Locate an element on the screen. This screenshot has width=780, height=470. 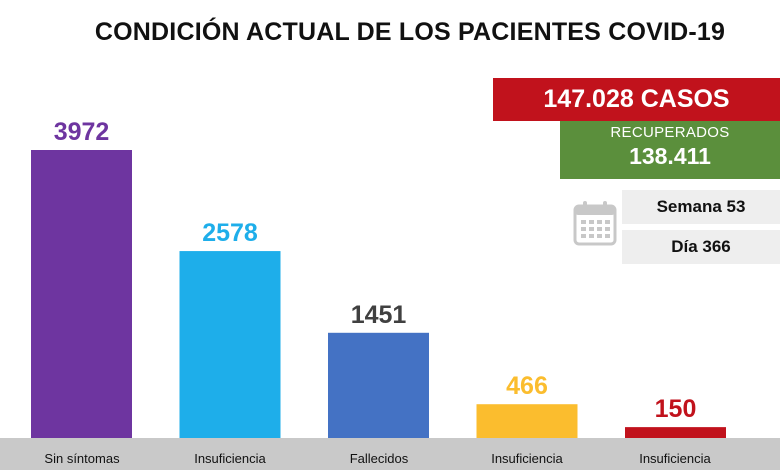
x-label-3: Fallecidos is located at coordinates (379, 458).